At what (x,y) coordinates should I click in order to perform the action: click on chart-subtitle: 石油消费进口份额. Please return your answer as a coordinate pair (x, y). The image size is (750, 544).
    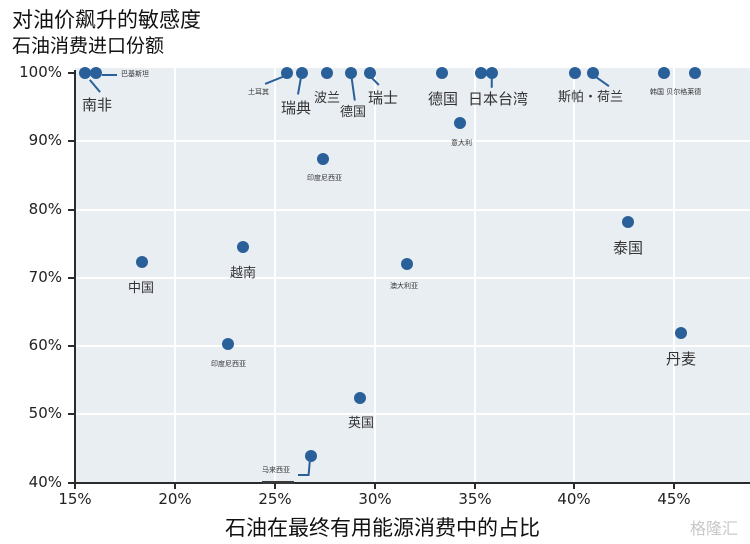
    Looking at the image, I should click on (88, 46).